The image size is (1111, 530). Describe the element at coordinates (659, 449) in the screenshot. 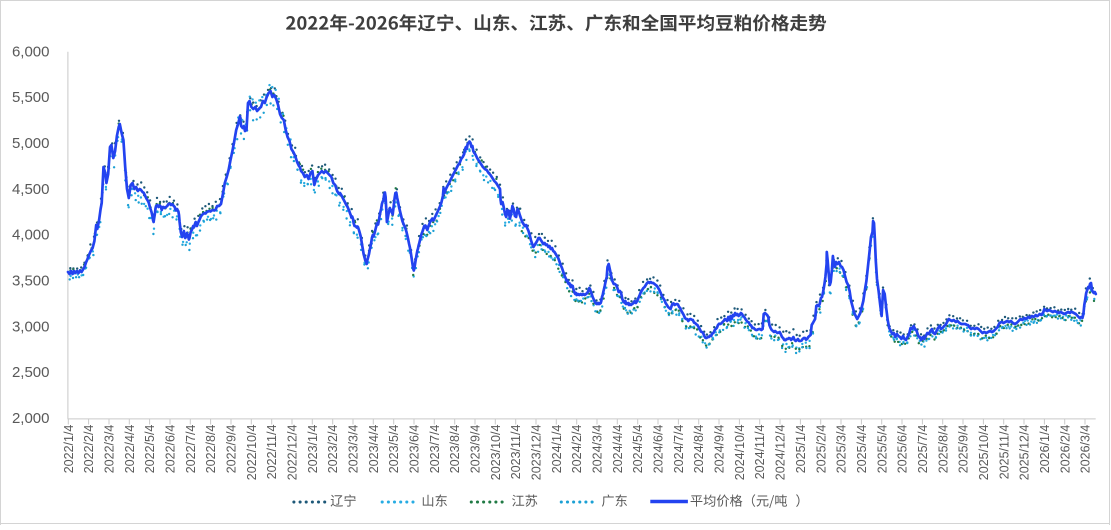

I see `svg-text: 2024/6/4` at that location.